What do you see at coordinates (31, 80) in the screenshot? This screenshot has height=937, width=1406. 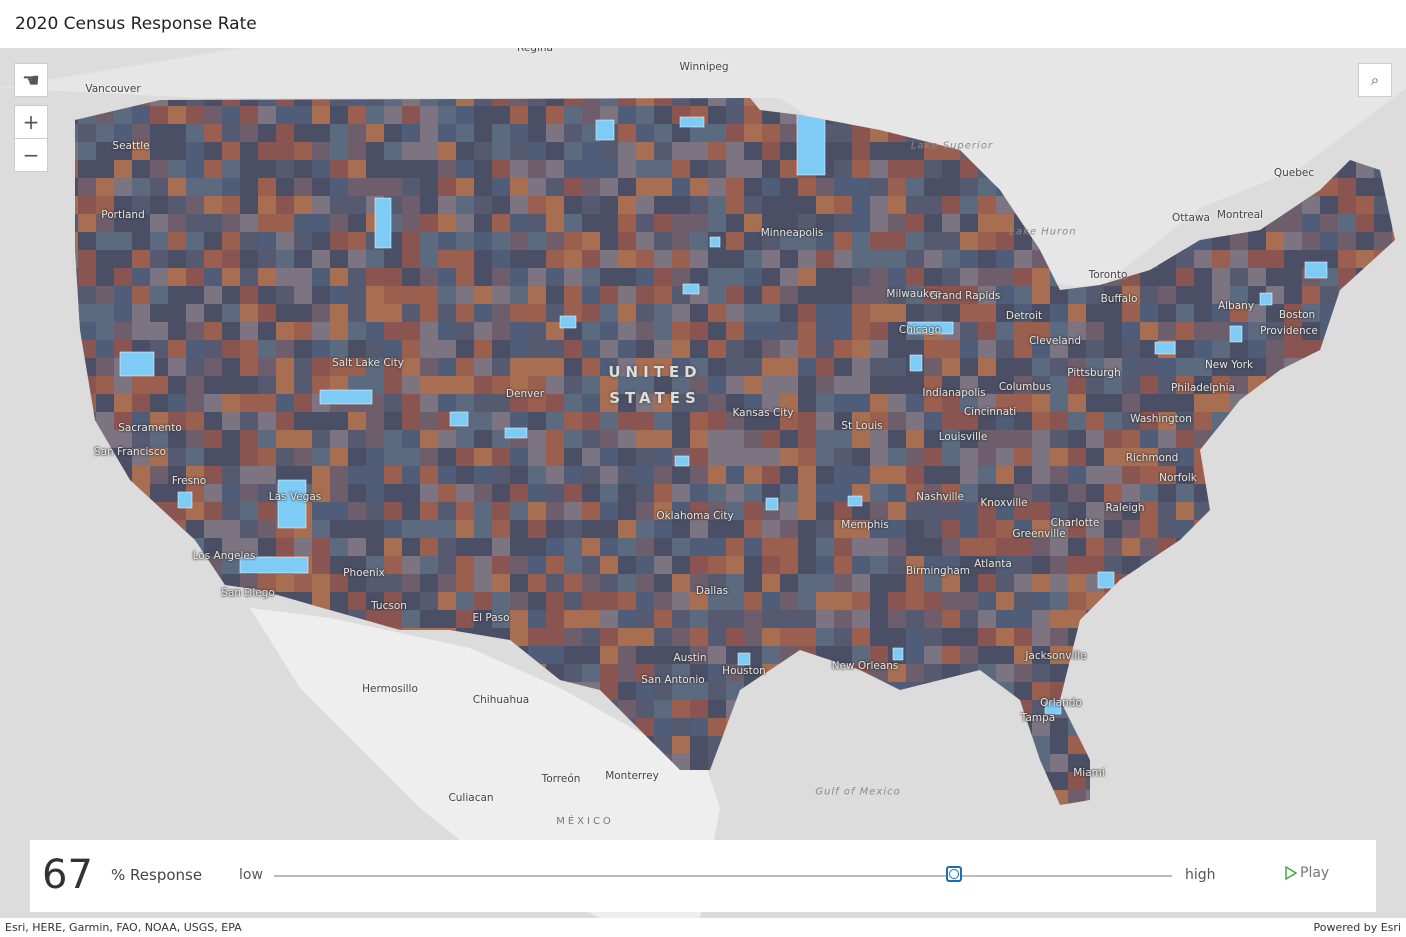 I see `pan-button: ☚` at bounding box center [31, 80].